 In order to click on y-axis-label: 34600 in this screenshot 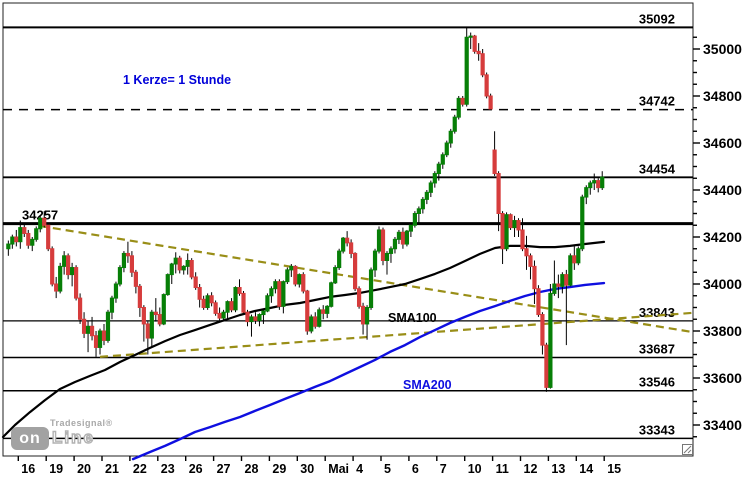, I will do `click(722, 143)`.